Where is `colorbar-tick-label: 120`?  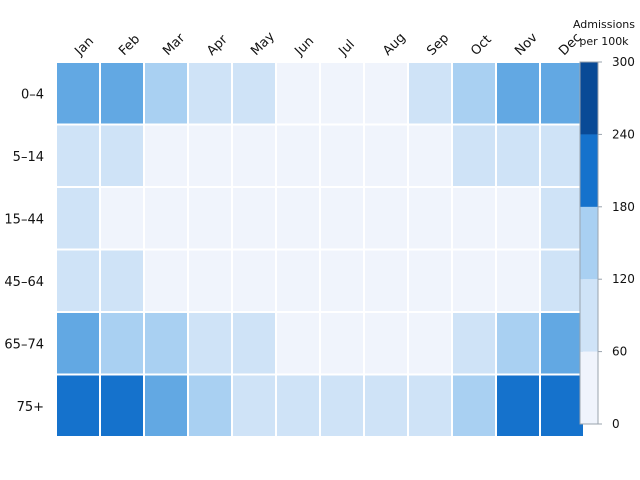 colorbar-tick-label: 120 is located at coordinates (623, 279).